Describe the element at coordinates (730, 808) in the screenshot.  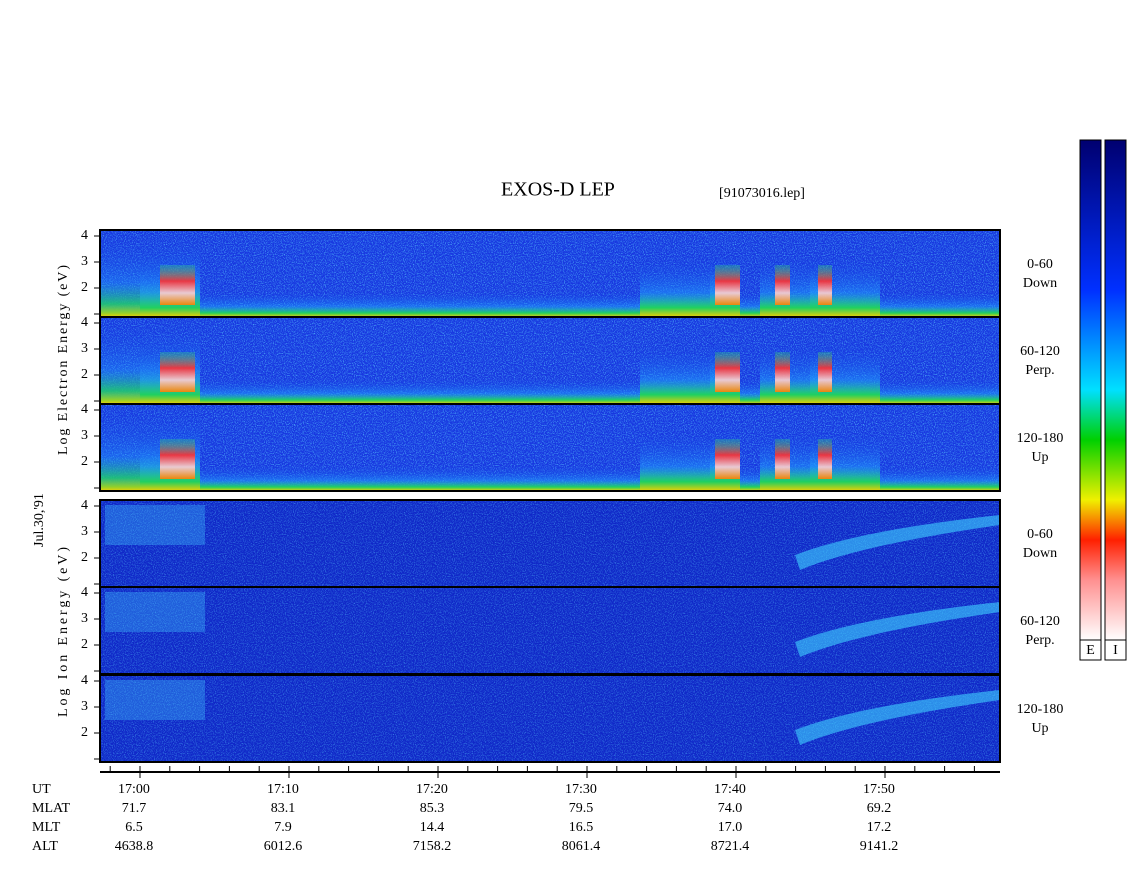
I see `row-value: 74.0` at that location.